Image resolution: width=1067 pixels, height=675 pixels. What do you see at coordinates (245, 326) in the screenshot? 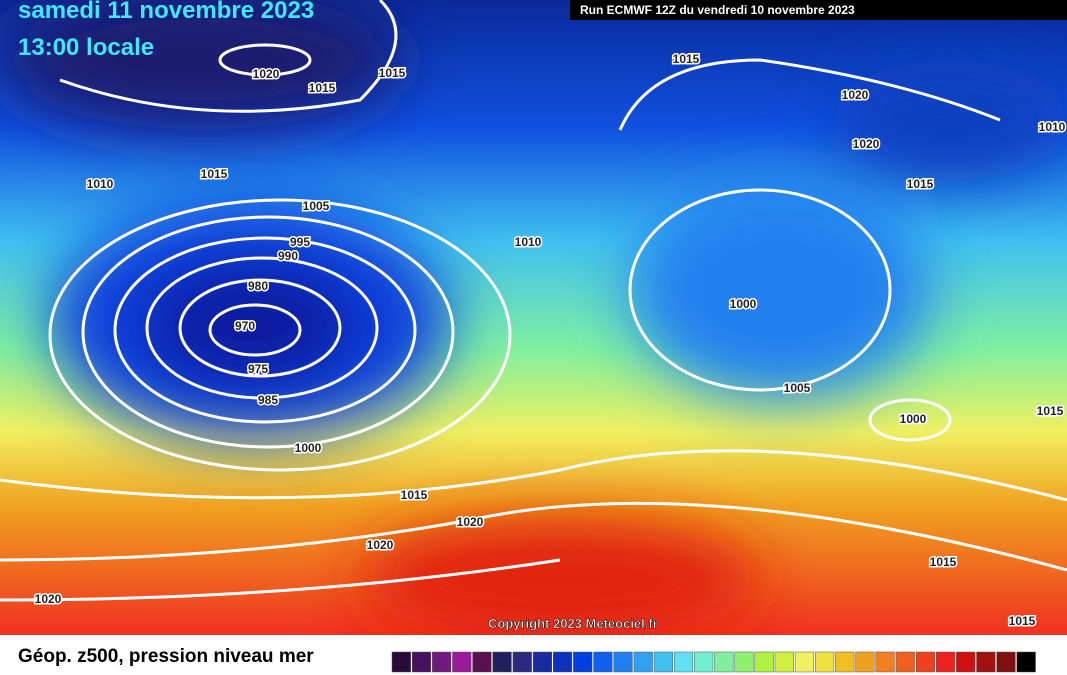
I see `isobar-label: 970` at bounding box center [245, 326].